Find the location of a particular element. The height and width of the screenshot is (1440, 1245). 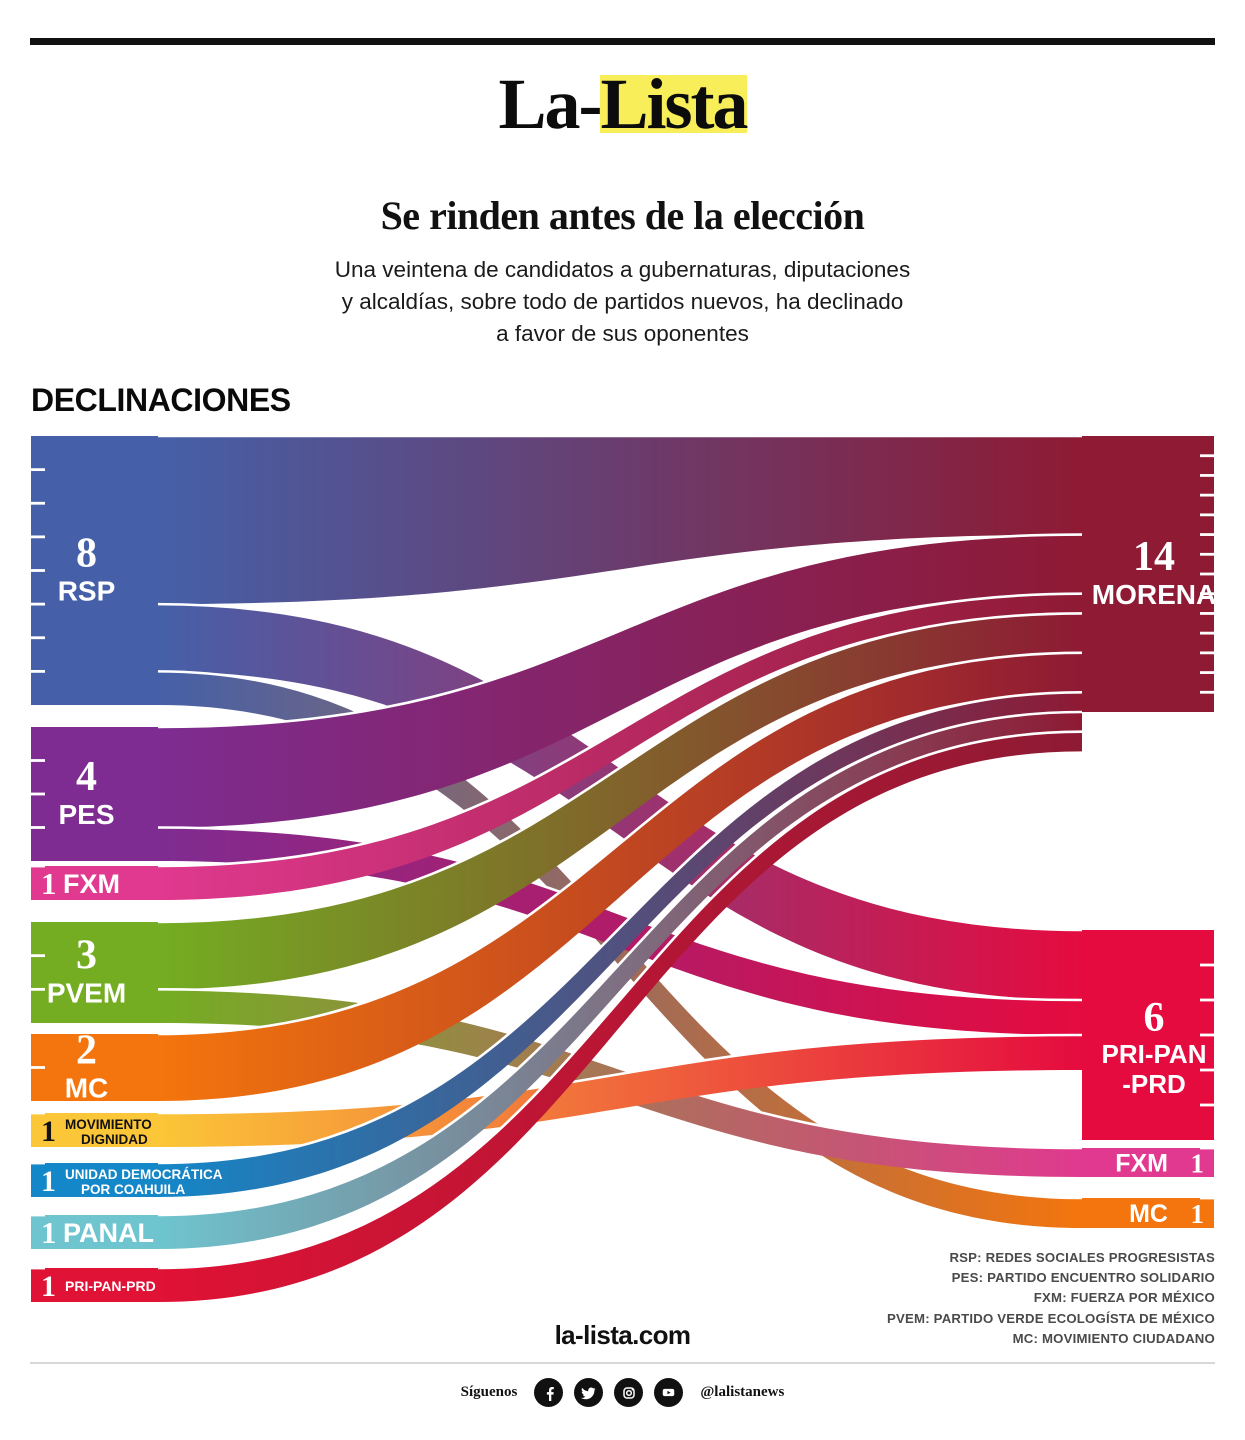

node-label: MOVIMIENTO is located at coordinates (108, 1124).